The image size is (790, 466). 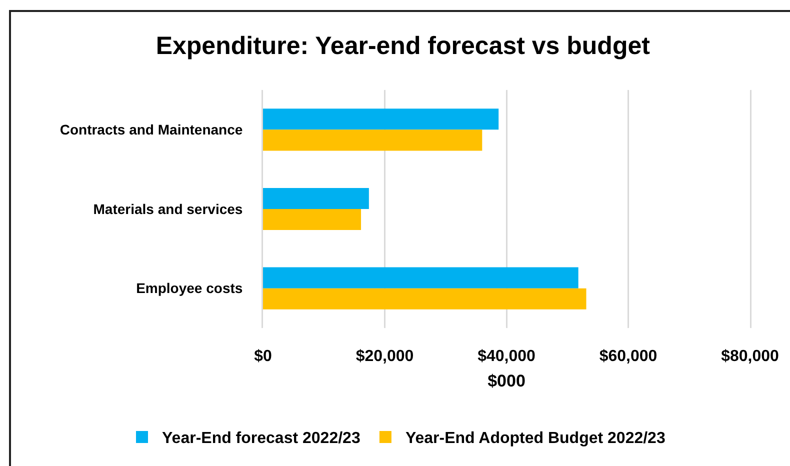 What do you see at coordinates (261, 439) in the screenshot?
I see `legend-label: Year-End forecast 2022/23` at bounding box center [261, 439].